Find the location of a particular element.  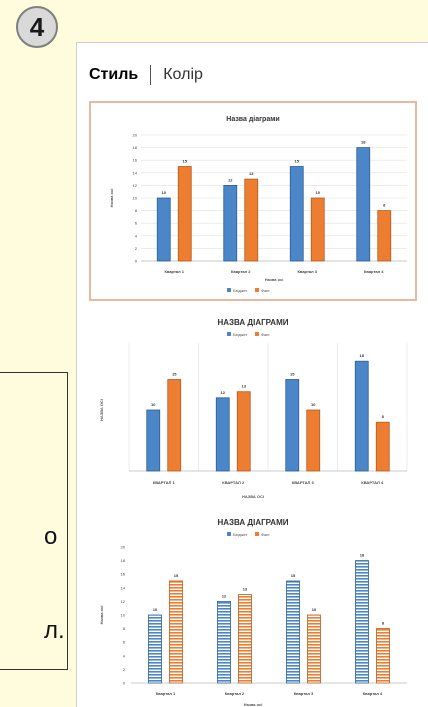

x-category-label: Квартал 2 is located at coordinates (241, 271).